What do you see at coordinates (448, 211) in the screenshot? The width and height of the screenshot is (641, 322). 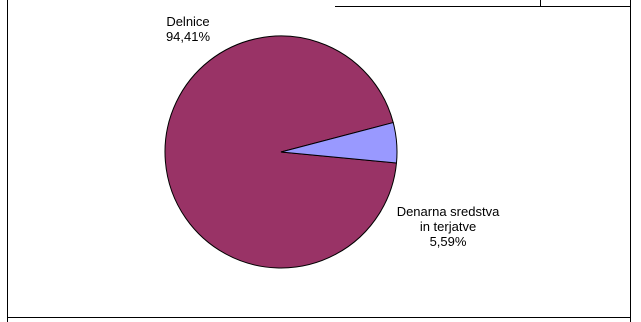 I see `slice-category-label: Denarna sredstva` at bounding box center [448, 211].